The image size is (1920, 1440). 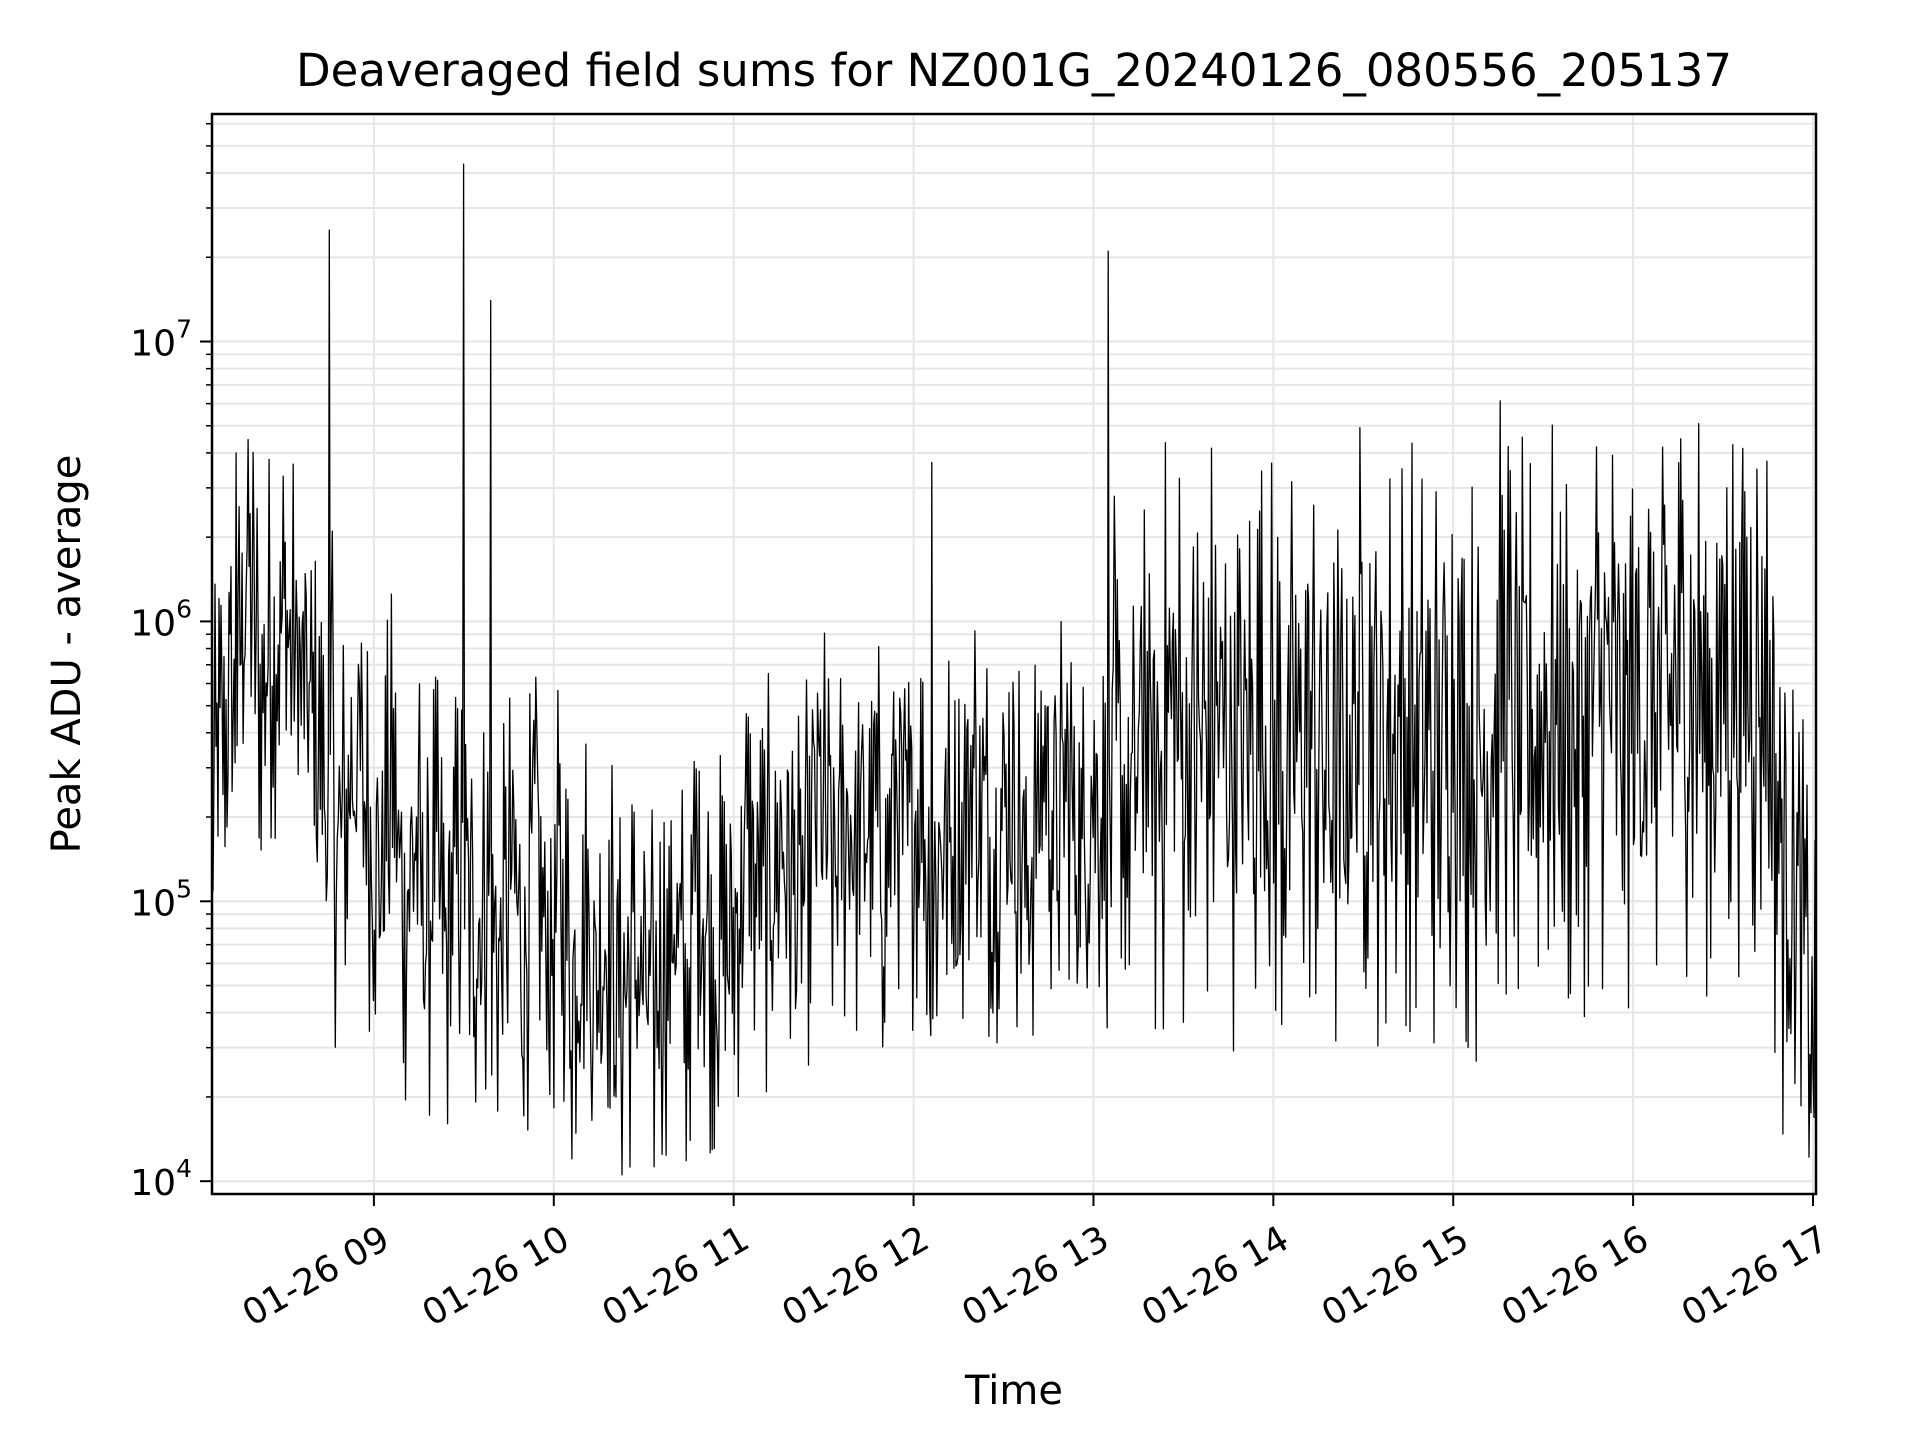 What do you see at coordinates (161, 619) in the screenshot?
I see `y-tick-label: 10⁶` at bounding box center [161, 619].